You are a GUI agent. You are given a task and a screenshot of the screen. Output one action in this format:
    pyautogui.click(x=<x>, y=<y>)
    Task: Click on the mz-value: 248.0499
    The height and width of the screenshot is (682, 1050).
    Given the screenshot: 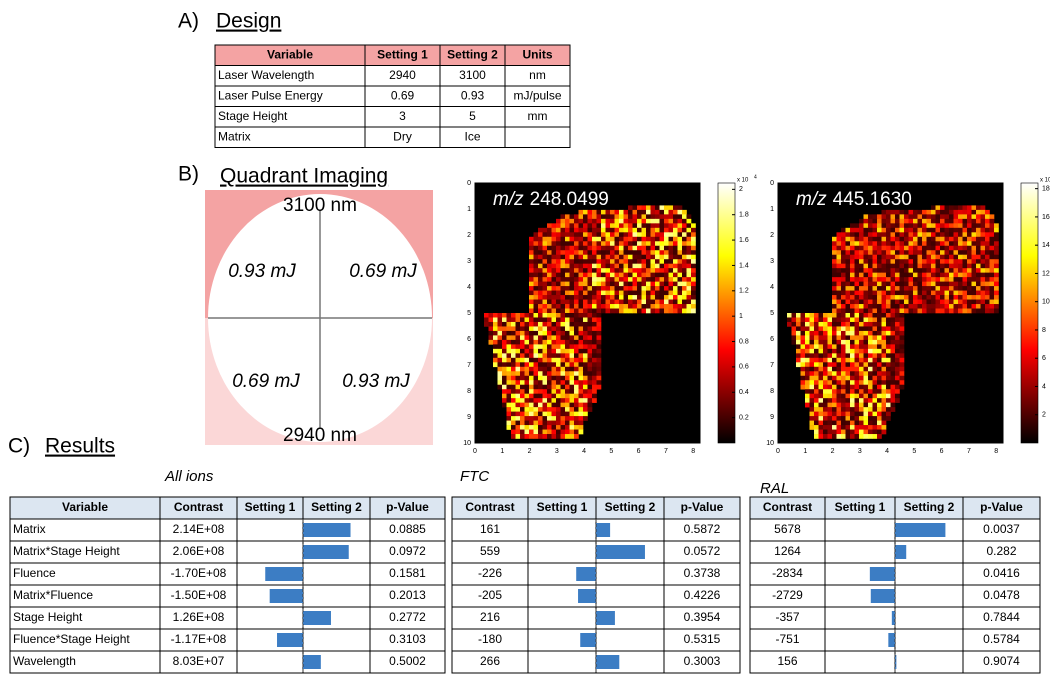 What is the action you would take?
    pyautogui.click(x=569, y=199)
    